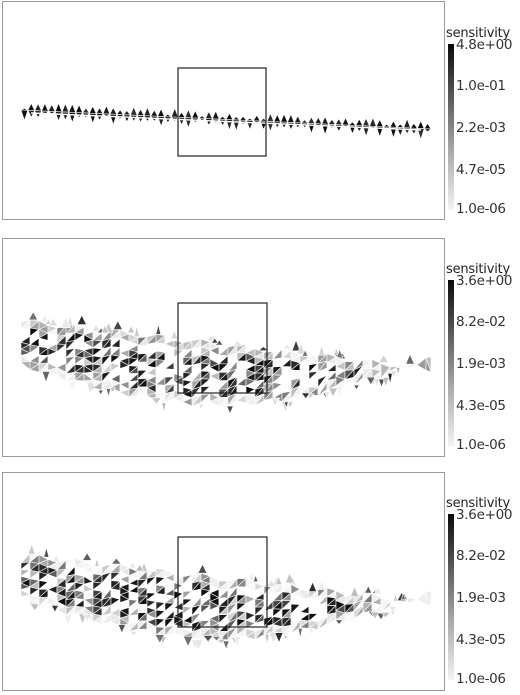 The width and height of the screenshot is (520, 695). I want to click on fracture-line, so click(226, 121).